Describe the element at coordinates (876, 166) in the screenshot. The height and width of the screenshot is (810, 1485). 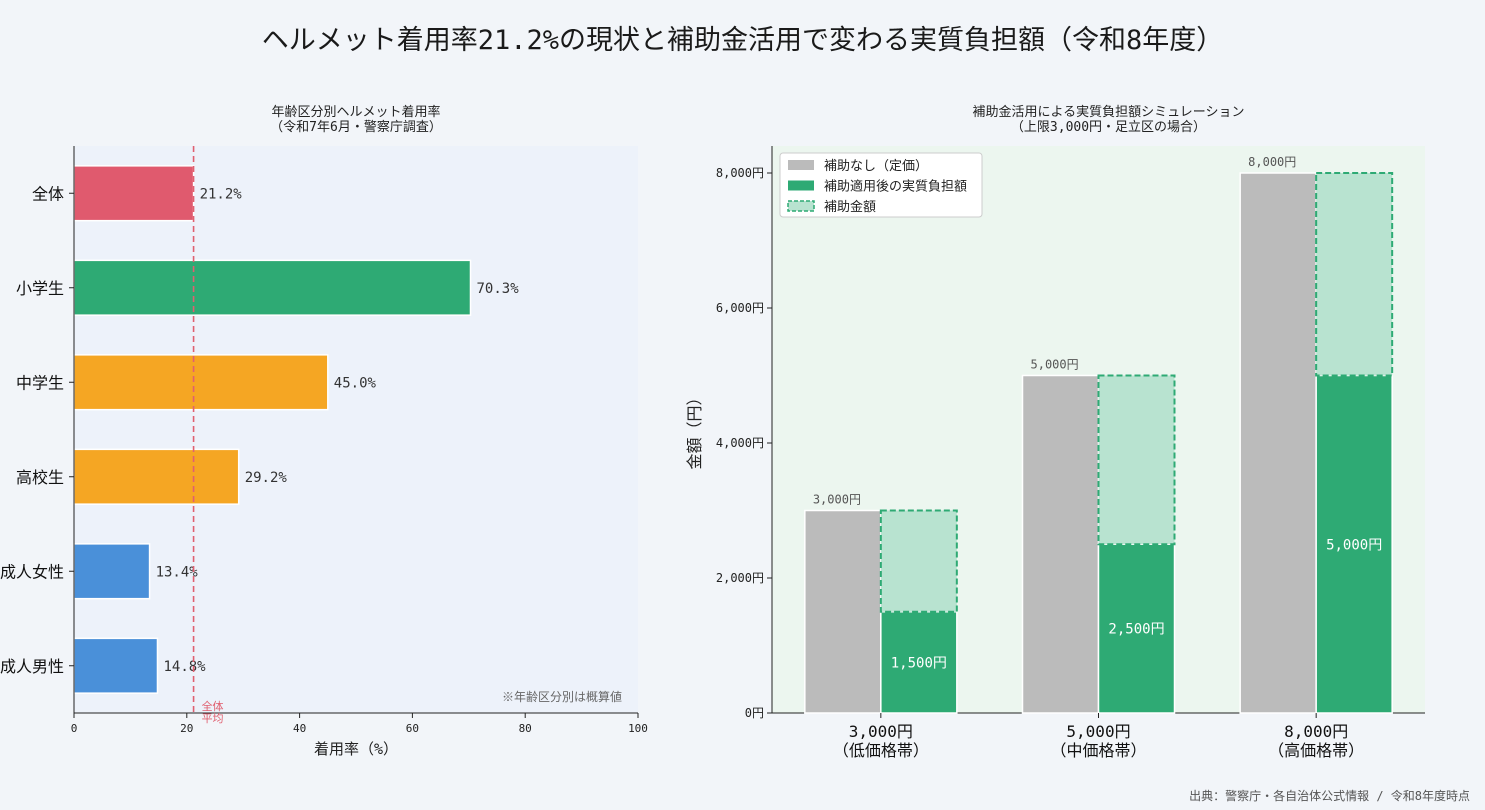
I see `legend-label: 補助なし（定価）` at that location.